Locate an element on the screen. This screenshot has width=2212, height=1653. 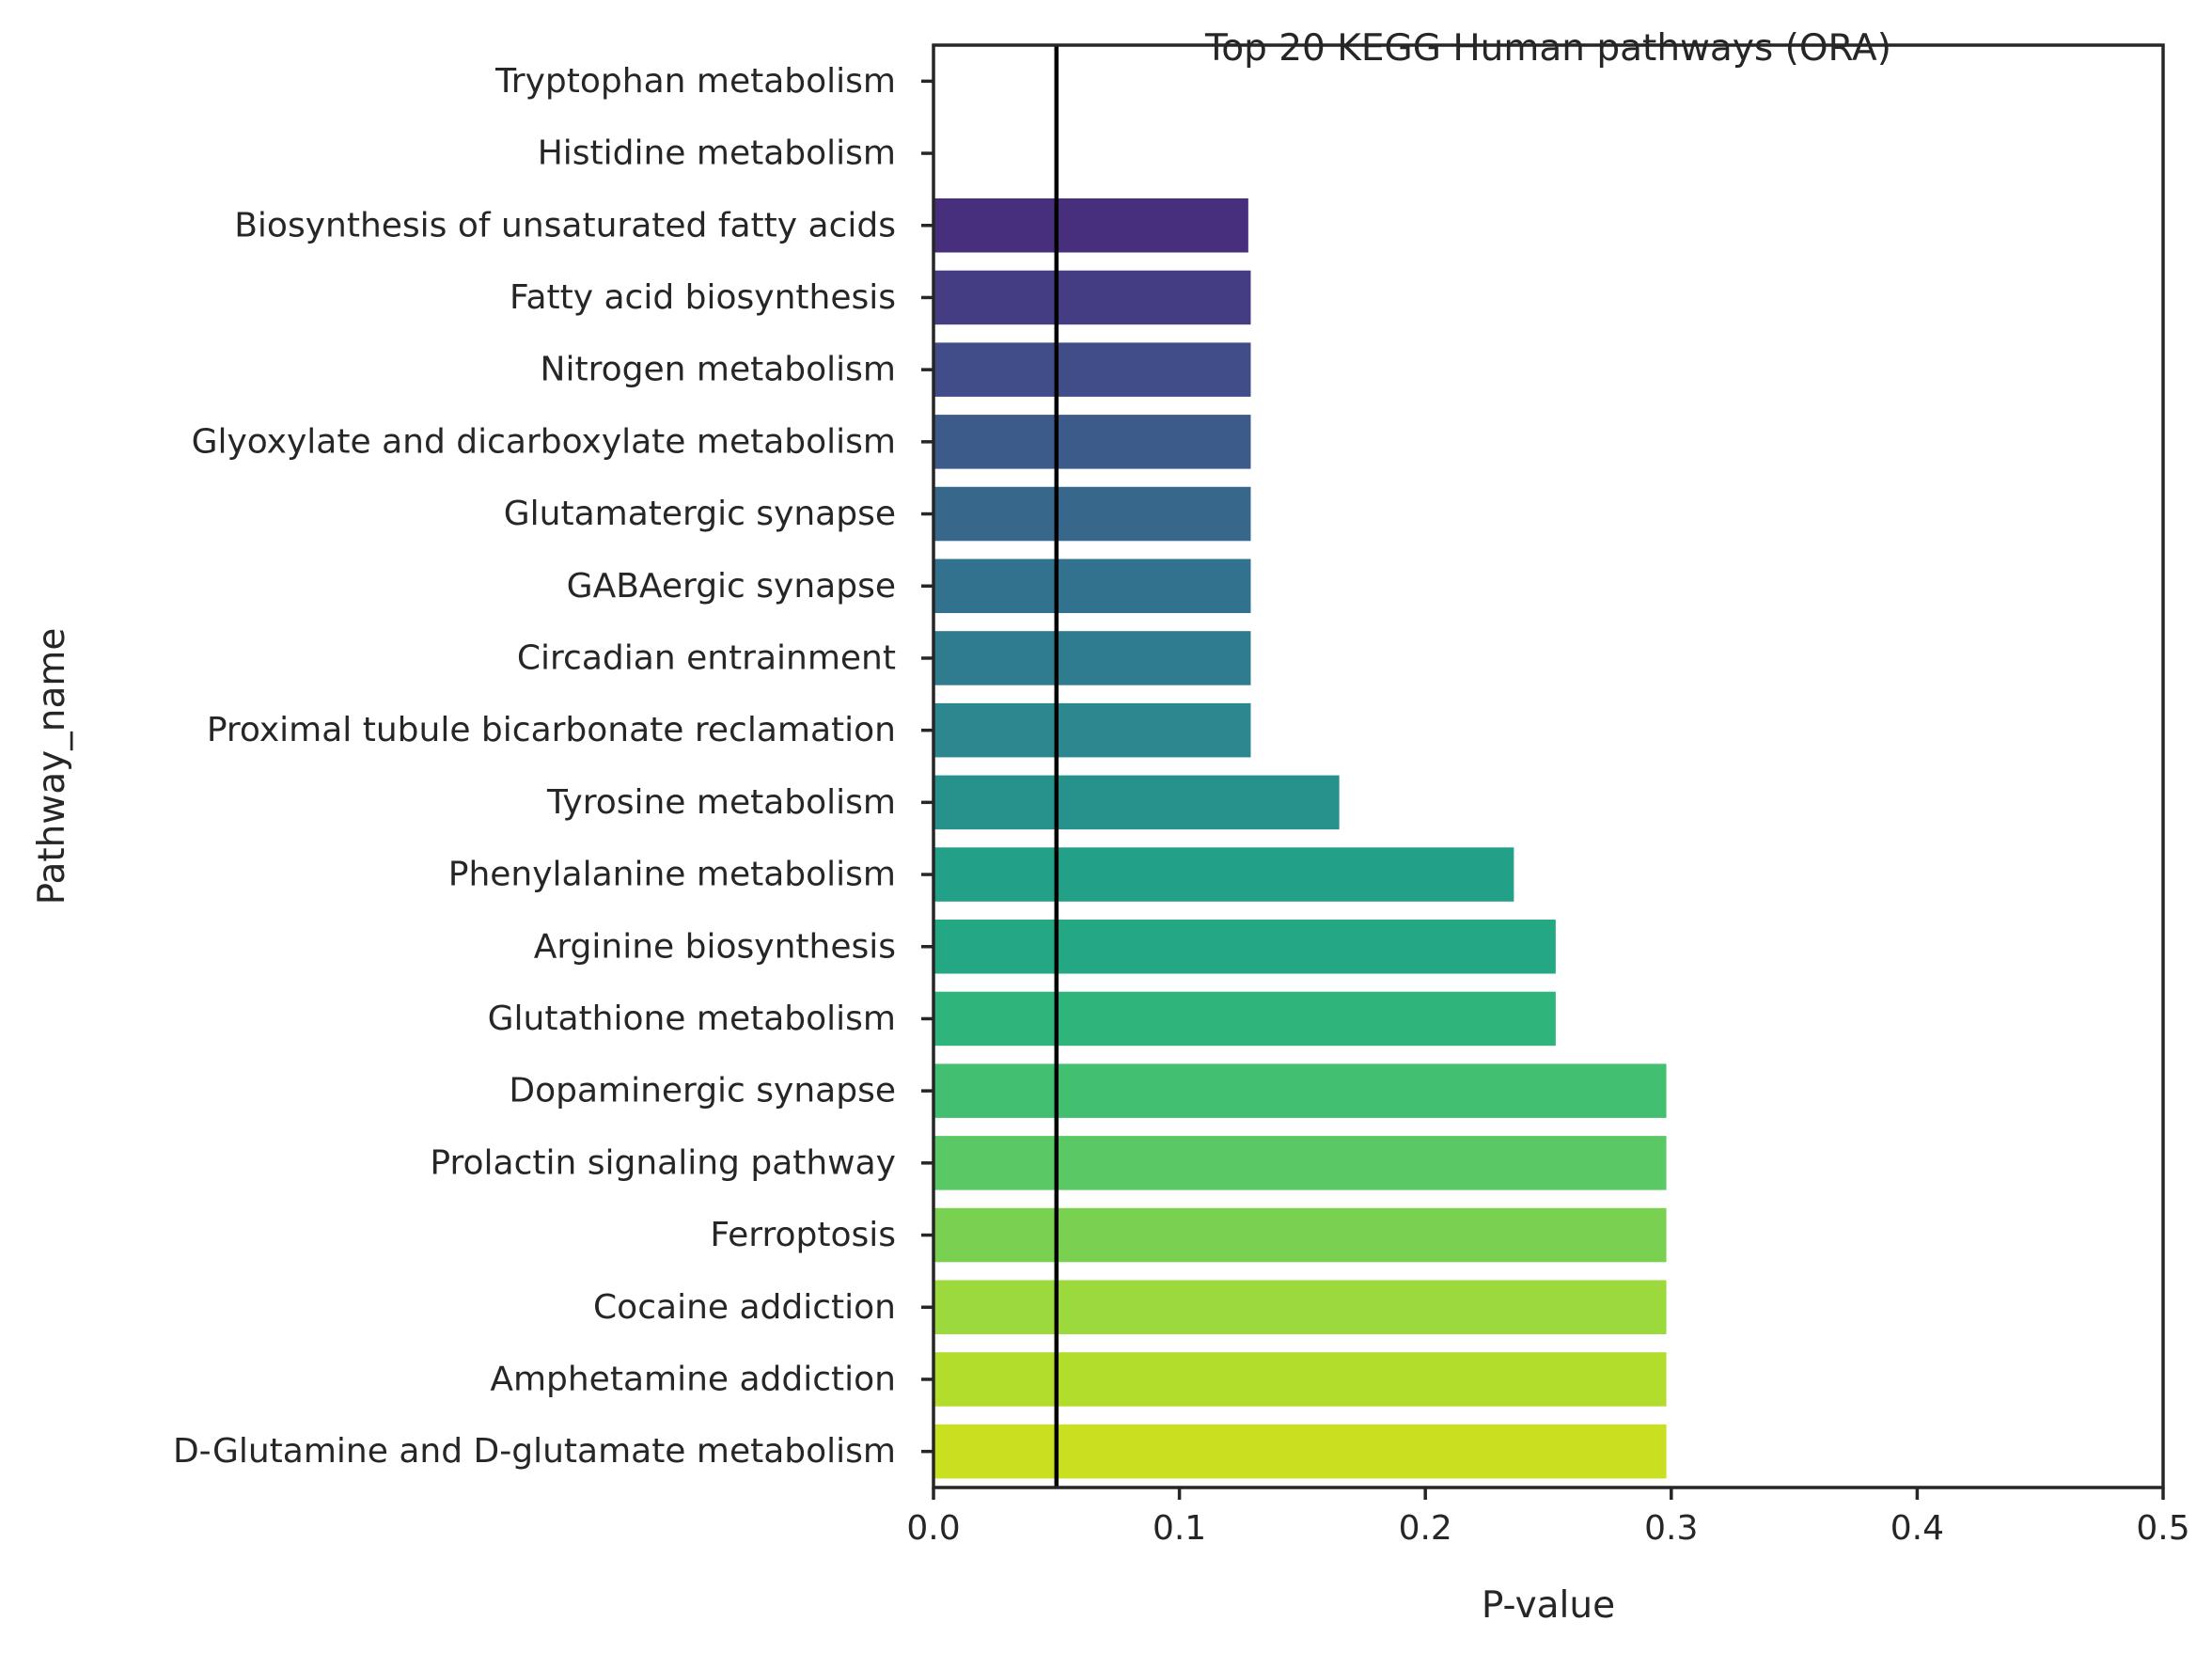
x-axis-label: P-value is located at coordinates (1548, 1605).